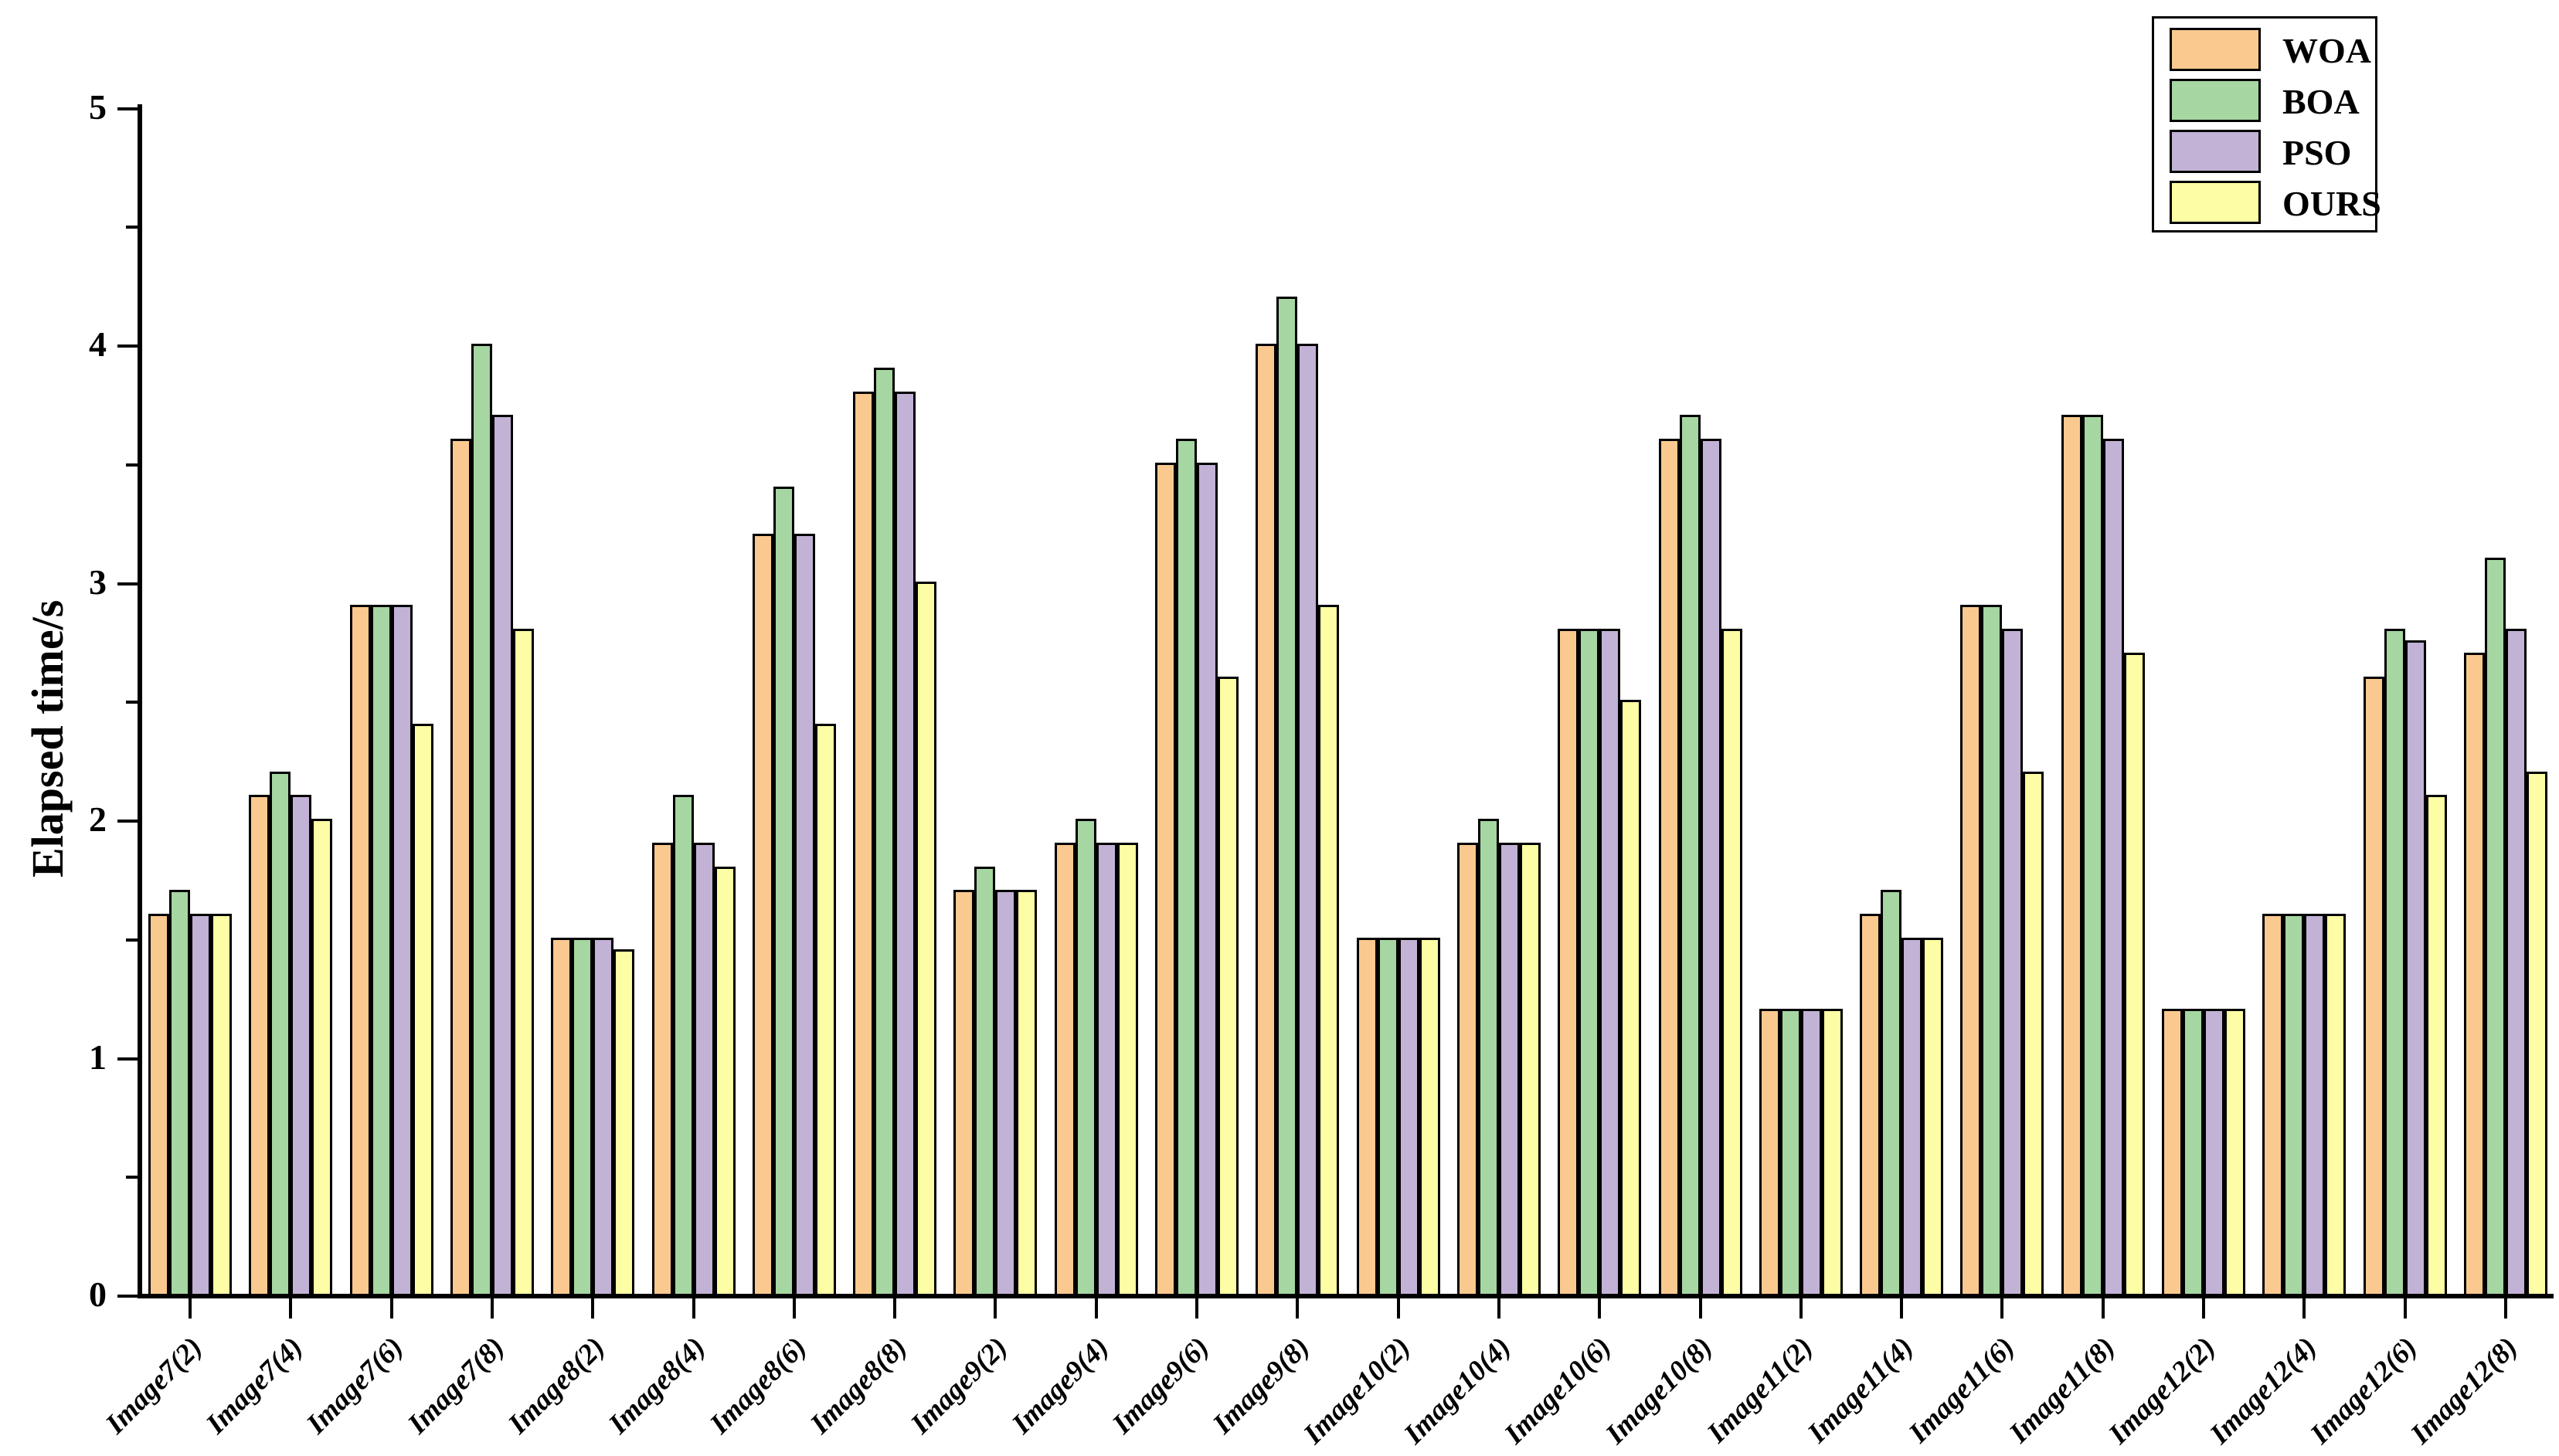 The image size is (2559, 1456). I want to click on x-category-label: Image9(8), so click(1262, 1386).